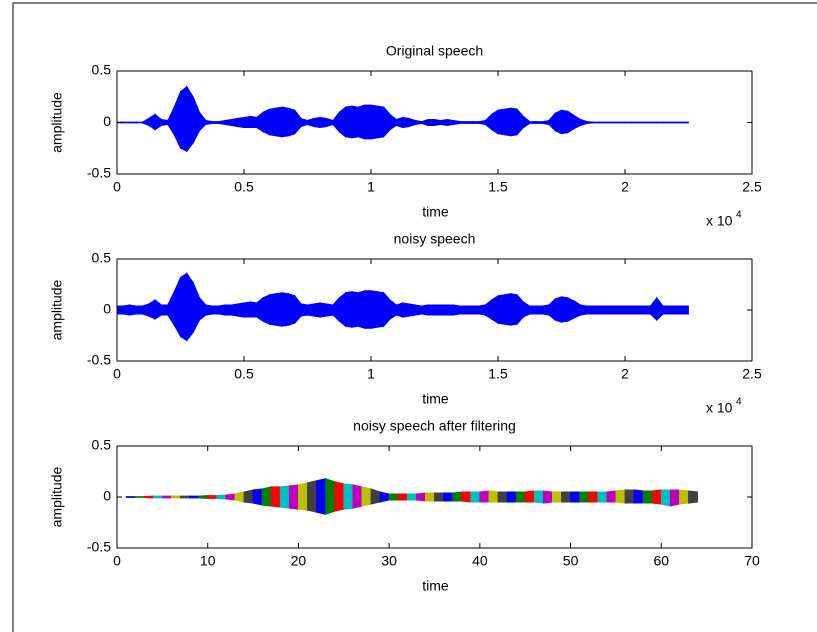 The height and width of the screenshot is (632, 817). What do you see at coordinates (739, 402) in the screenshot?
I see `x-scale-power: 4` at bounding box center [739, 402].